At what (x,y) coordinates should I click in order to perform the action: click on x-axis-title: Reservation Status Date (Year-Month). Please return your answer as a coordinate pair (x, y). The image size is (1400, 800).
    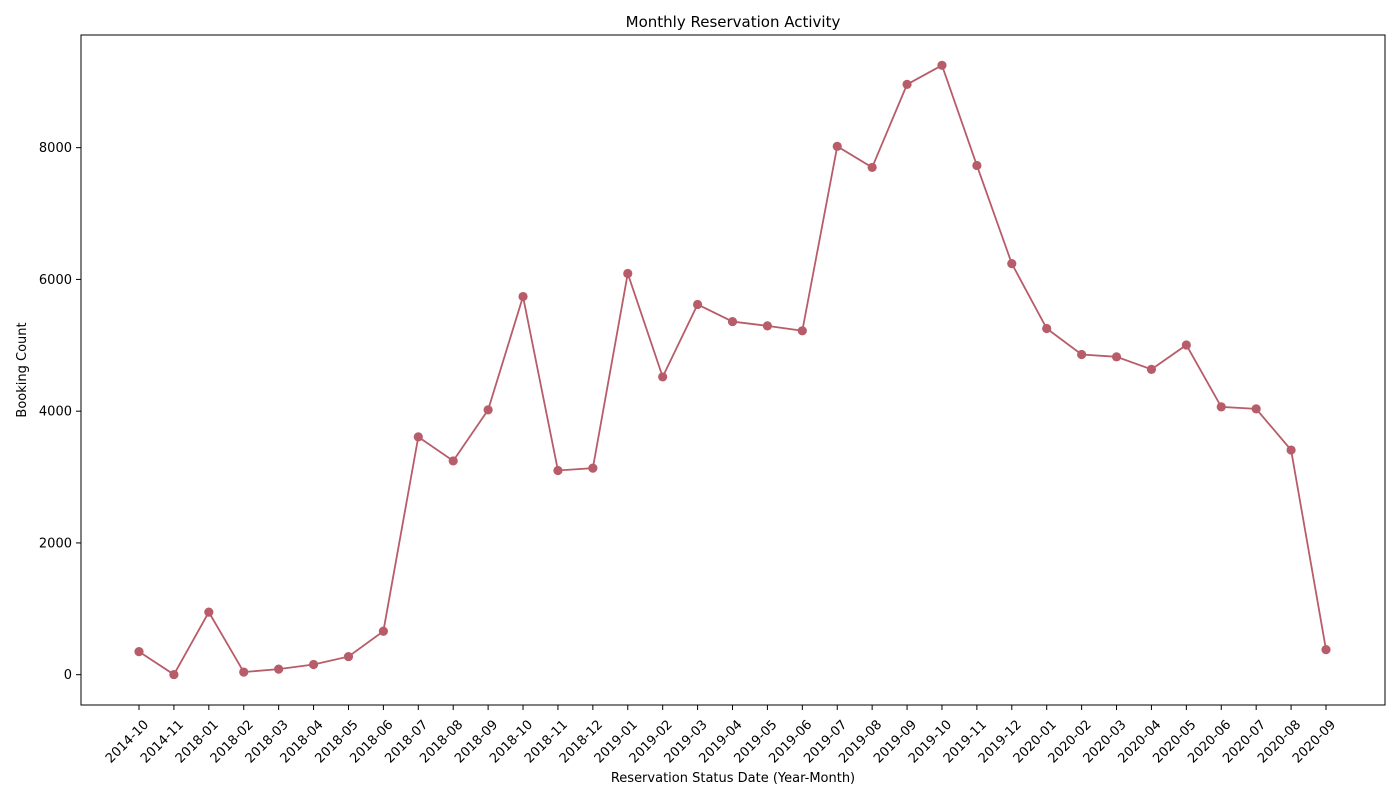
    Looking at the image, I should click on (733, 778).